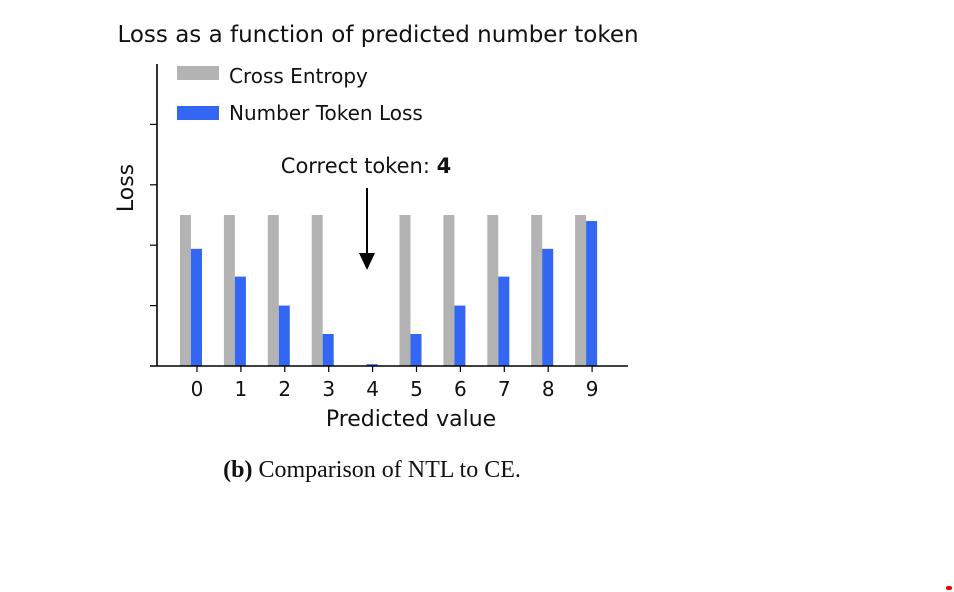  Describe the element at coordinates (198, 113) in the screenshot. I see `legend-swatch-number-token-loss` at that location.